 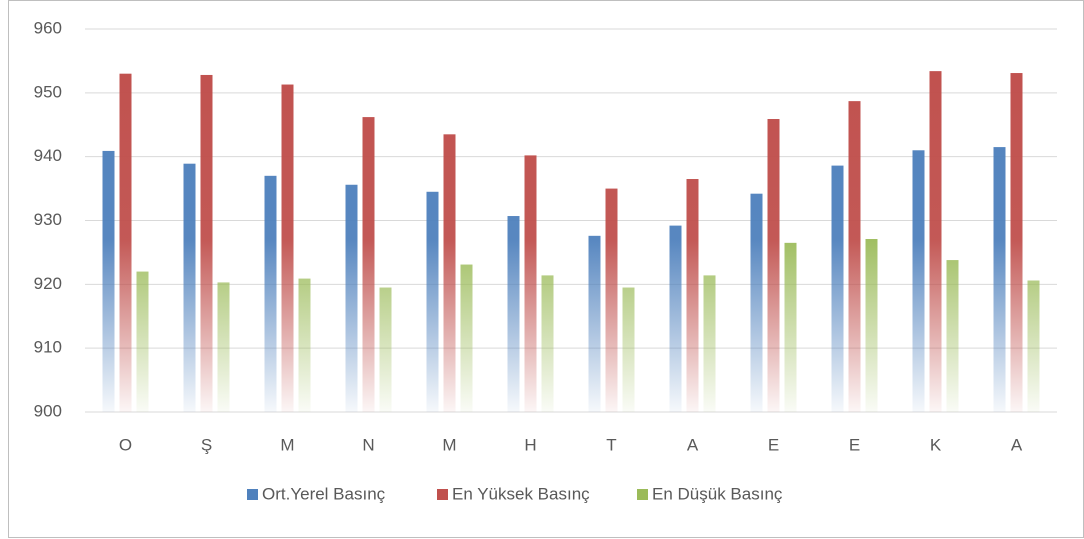 What do you see at coordinates (936, 444) in the screenshot?
I see `x-tick-label: K` at bounding box center [936, 444].